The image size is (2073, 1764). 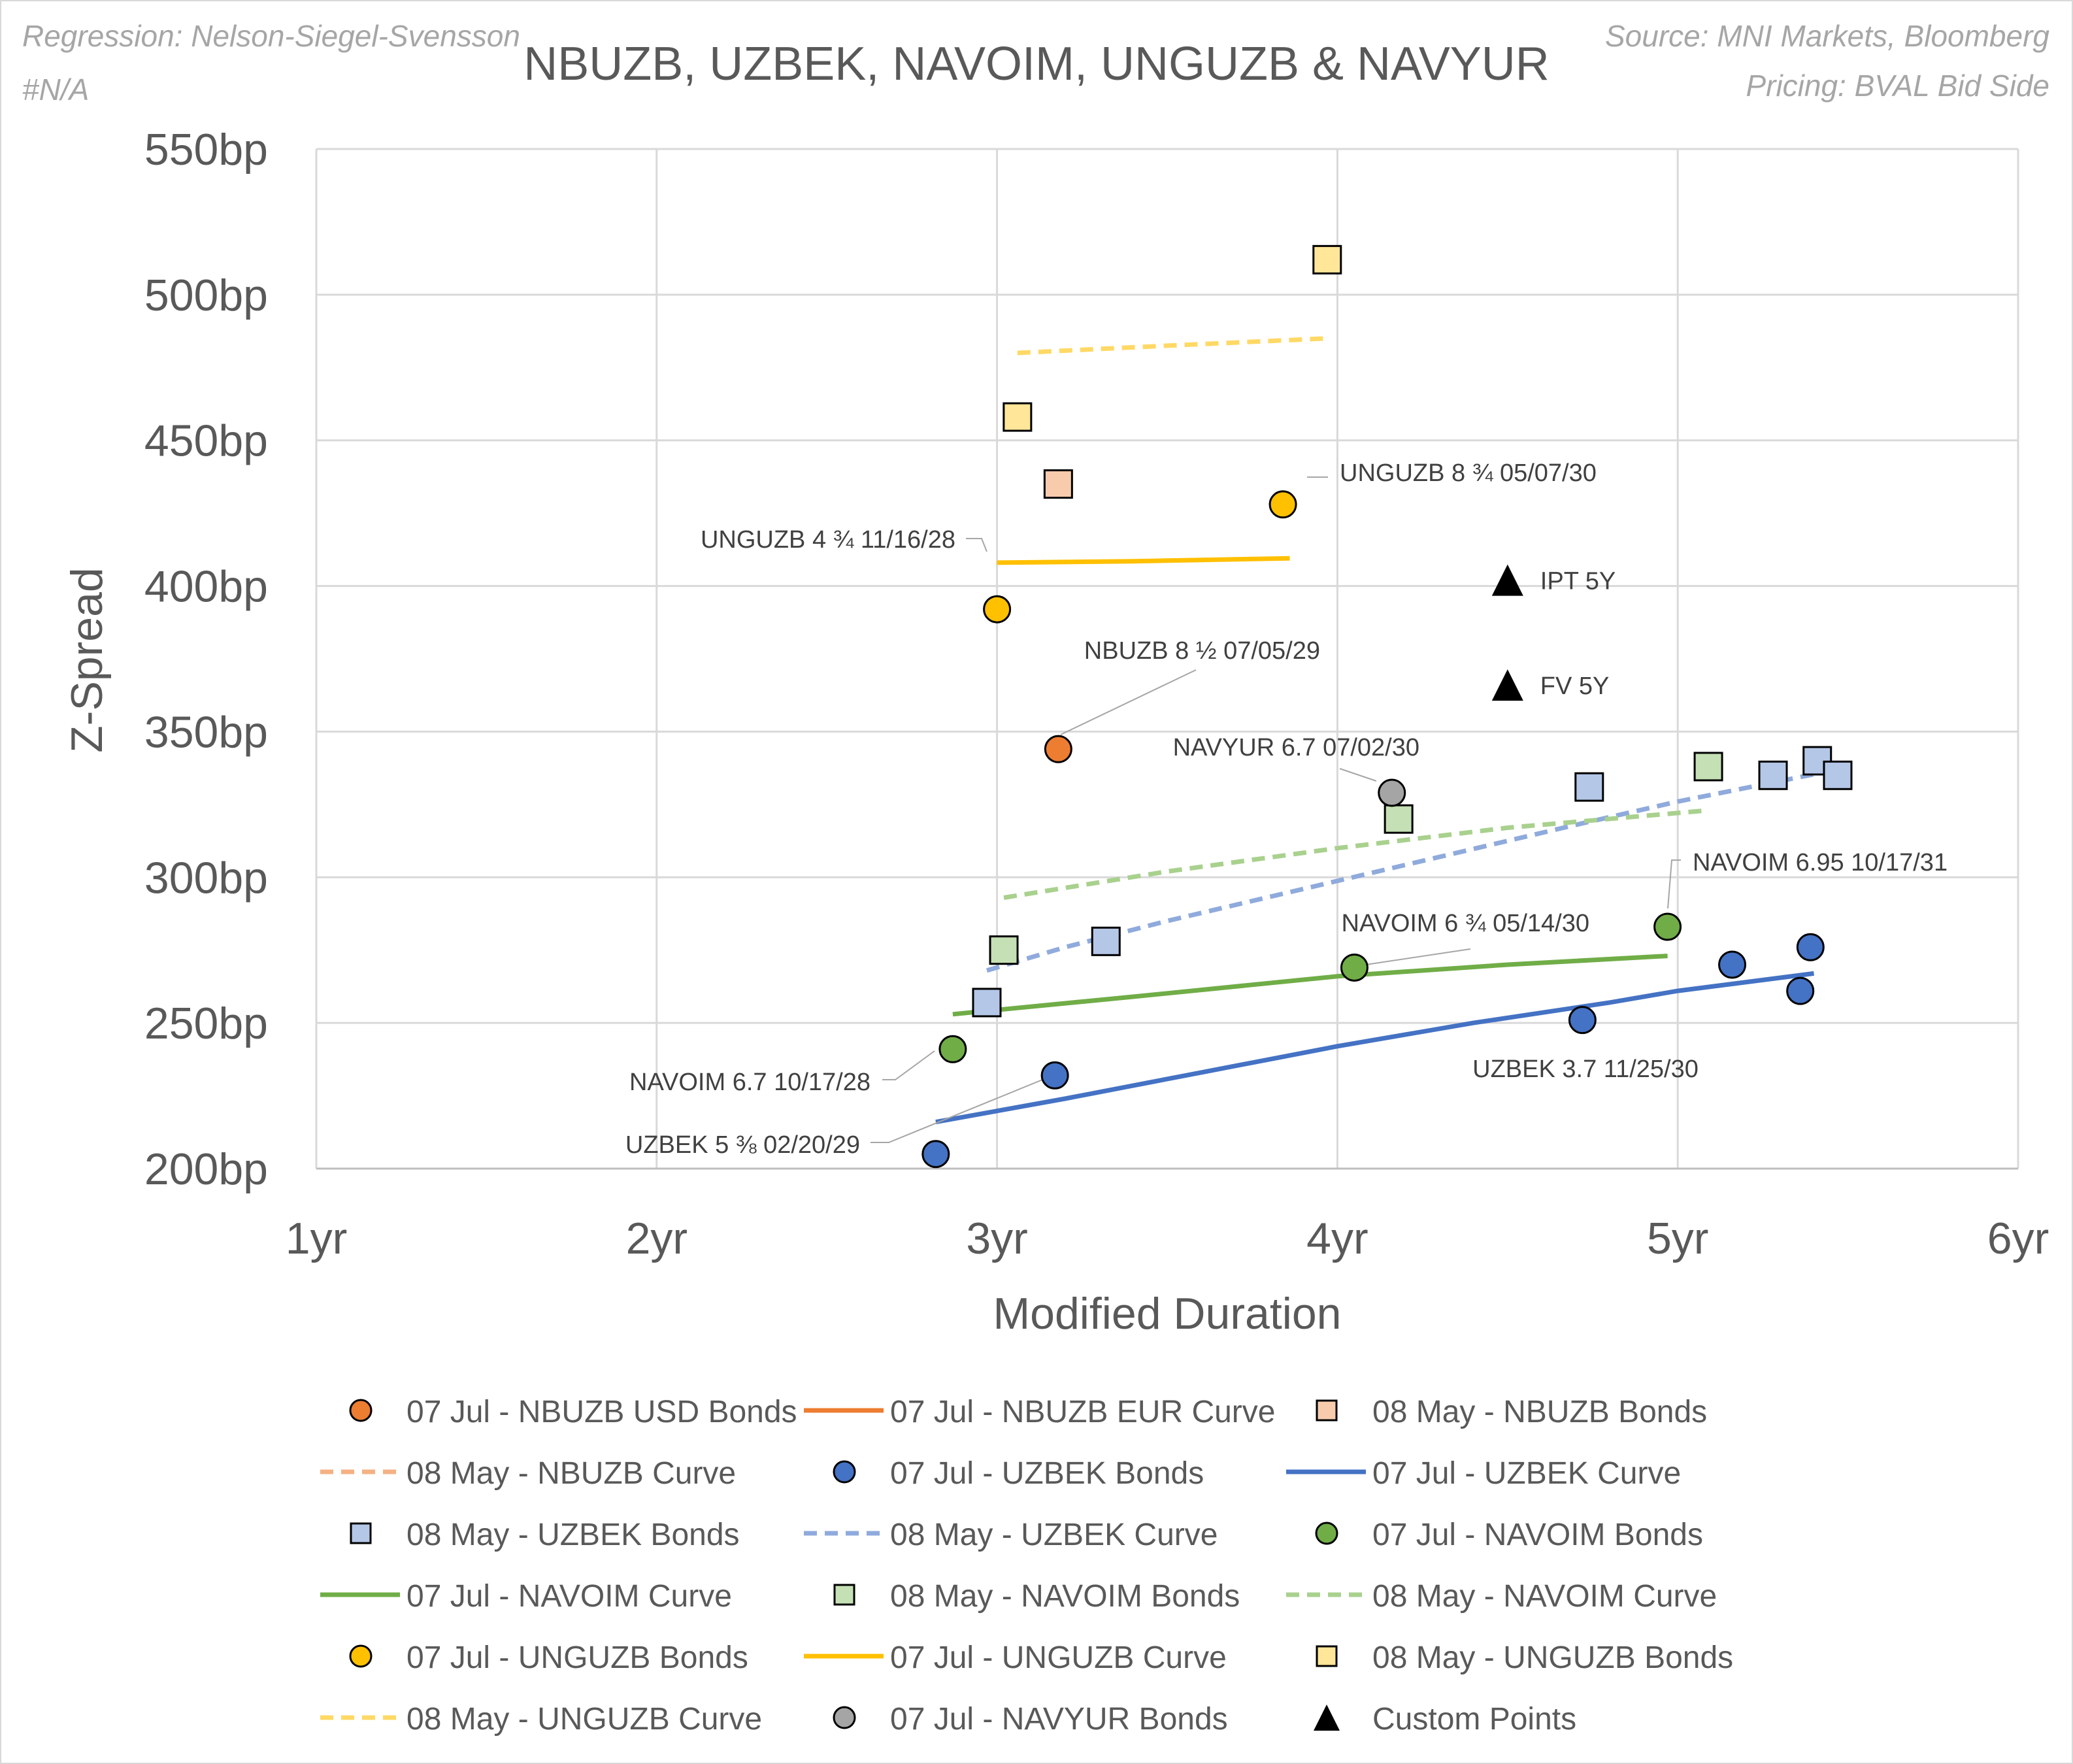 What do you see at coordinates (1578, 581) in the screenshot?
I see `custom-point-label: IPT 5Y` at bounding box center [1578, 581].